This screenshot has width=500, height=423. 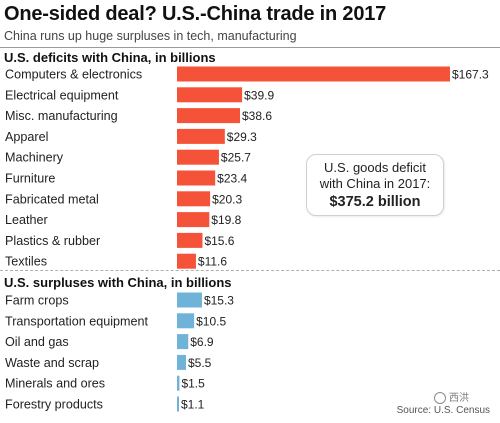 I want to click on deficit-value-label-apparel: $29.3, so click(x=242, y=137).